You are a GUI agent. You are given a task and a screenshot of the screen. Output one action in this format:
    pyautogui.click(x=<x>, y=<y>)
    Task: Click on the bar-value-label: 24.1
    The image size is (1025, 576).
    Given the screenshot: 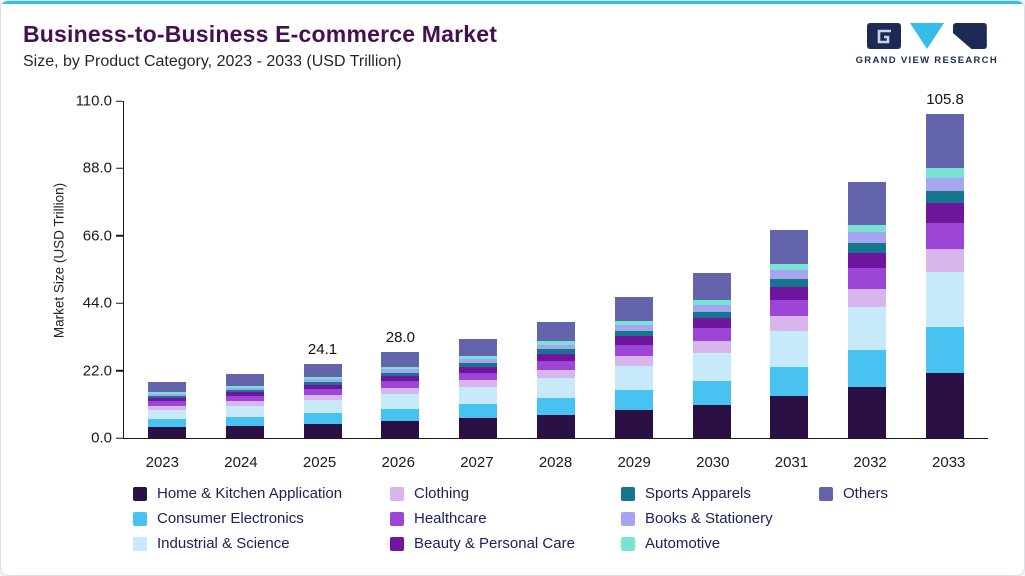 What is the action you would take?
    pyautogui.click(x=322, y=350)
    